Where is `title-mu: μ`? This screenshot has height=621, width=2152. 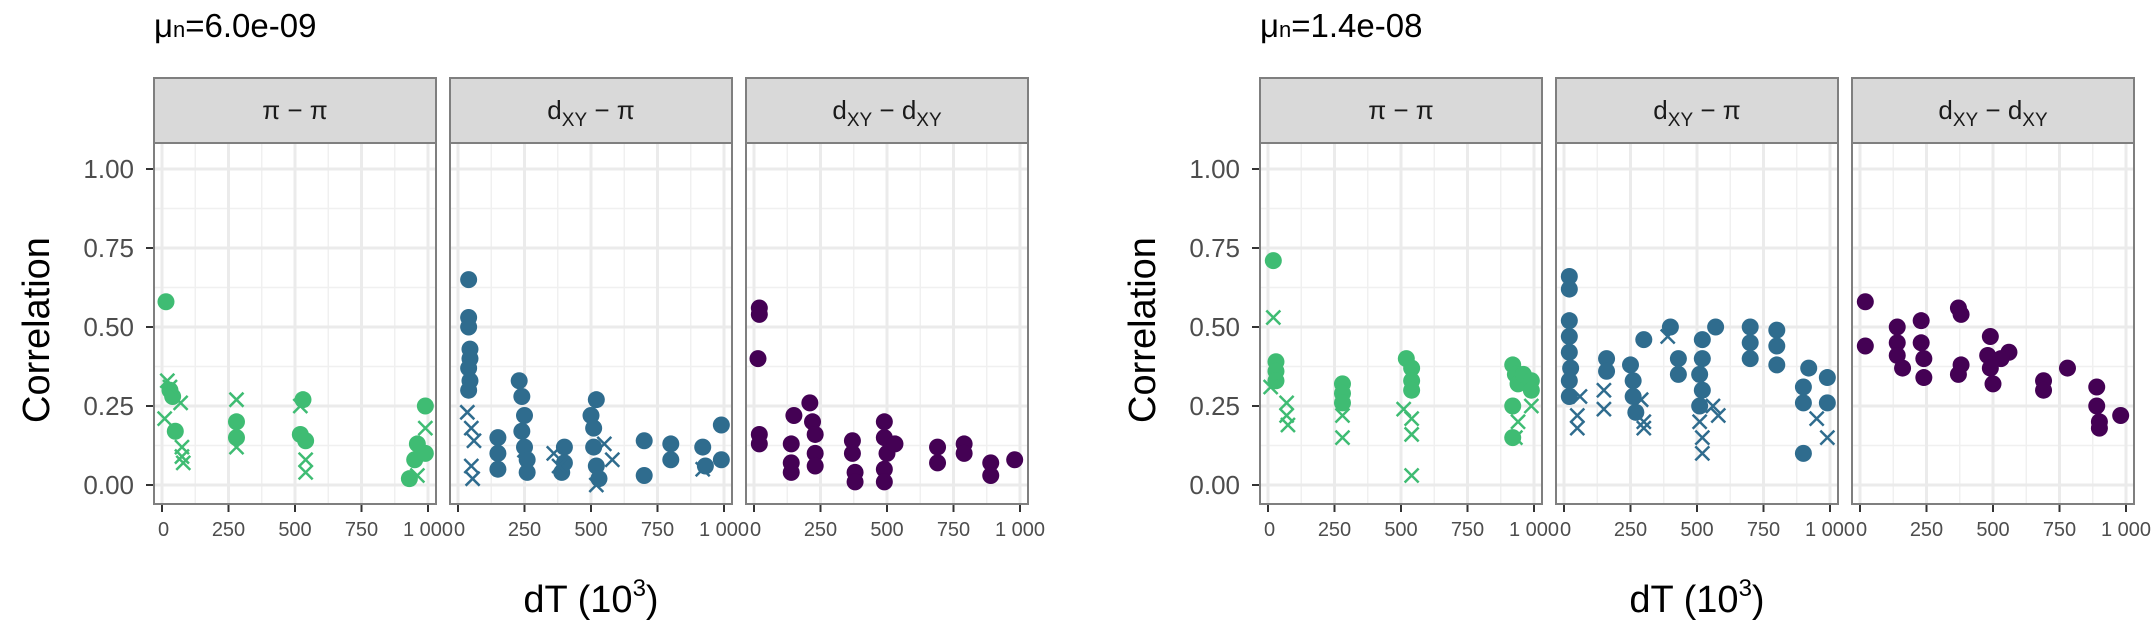 title-mu: μ is located at coordinates (163, 25).